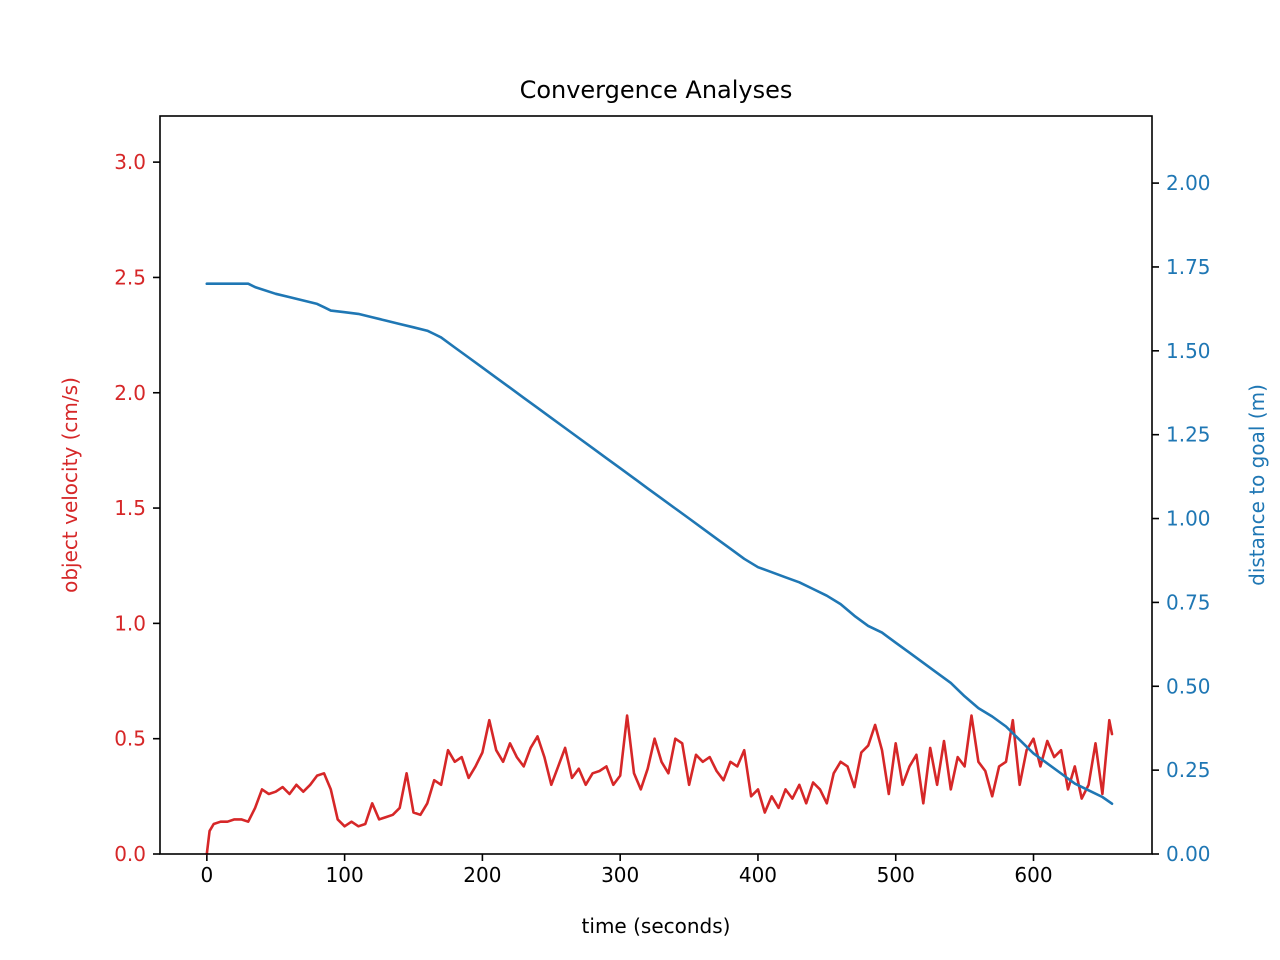 The width and height of the screenshot is (1280, 960). I want to click on y-axis-left-ticks: 0.0 0.5 1.0 1.5 2.0 2.5 3.0, so click(137, 508).